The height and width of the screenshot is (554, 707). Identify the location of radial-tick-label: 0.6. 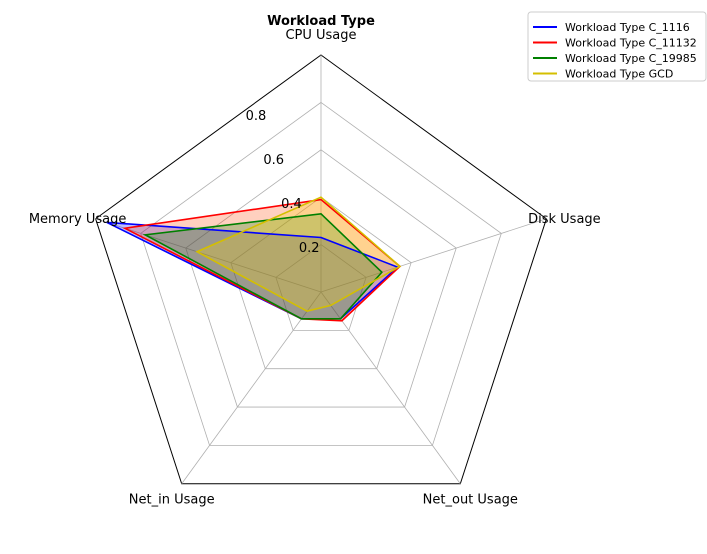
(273, 160).